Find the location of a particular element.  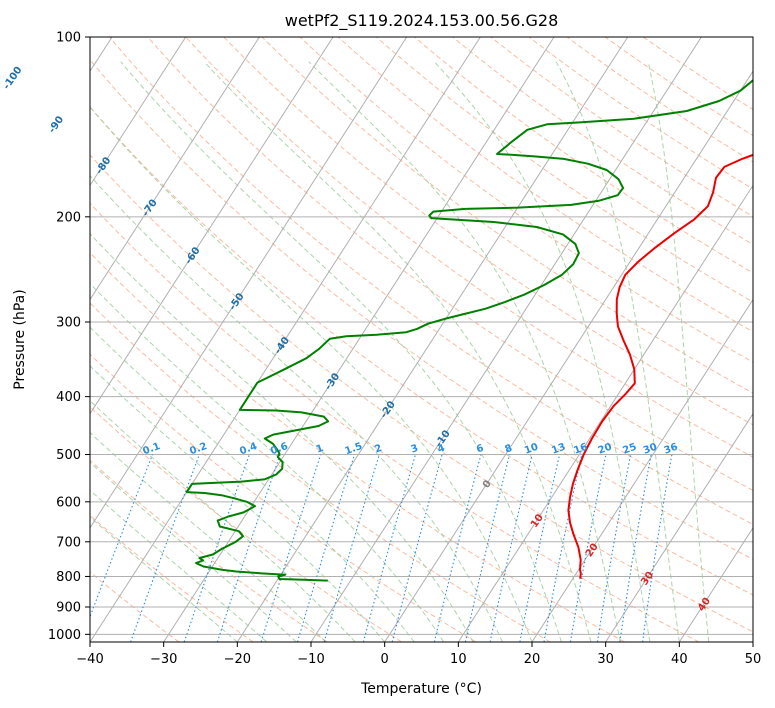

y-tick-label: 400 is located at coordinates (68, 397).